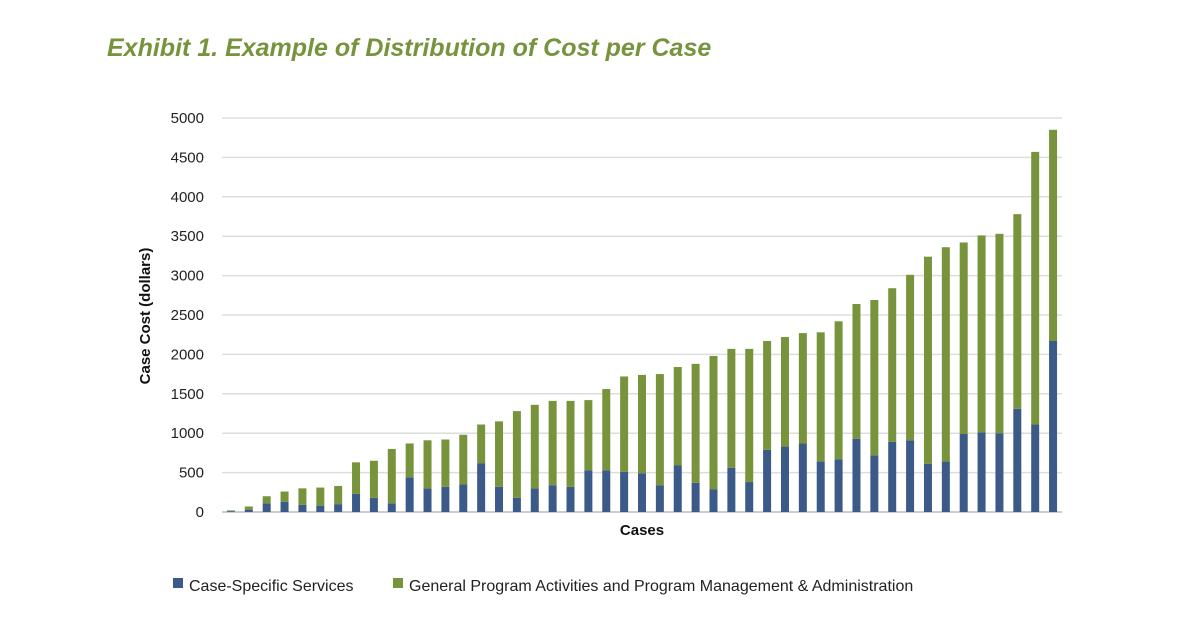  Describe the element at coordinates (187, 197) in the screenshot. I see `y-tick-label: 4000` at that location.